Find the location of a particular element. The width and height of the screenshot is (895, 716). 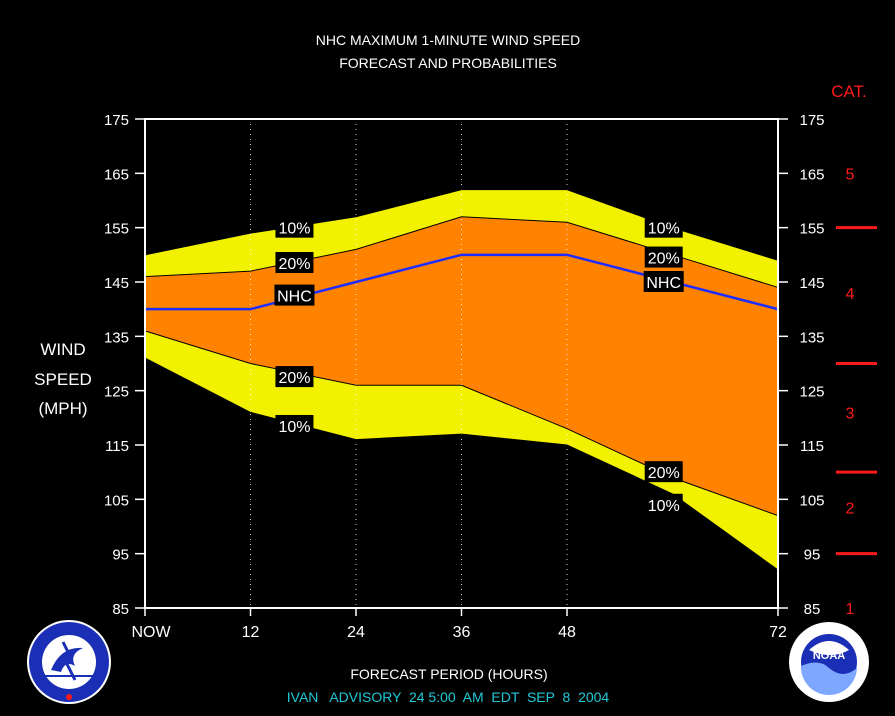

y-axis-title: WIND SPEED (MPH) is located at coordinates (63, 379).